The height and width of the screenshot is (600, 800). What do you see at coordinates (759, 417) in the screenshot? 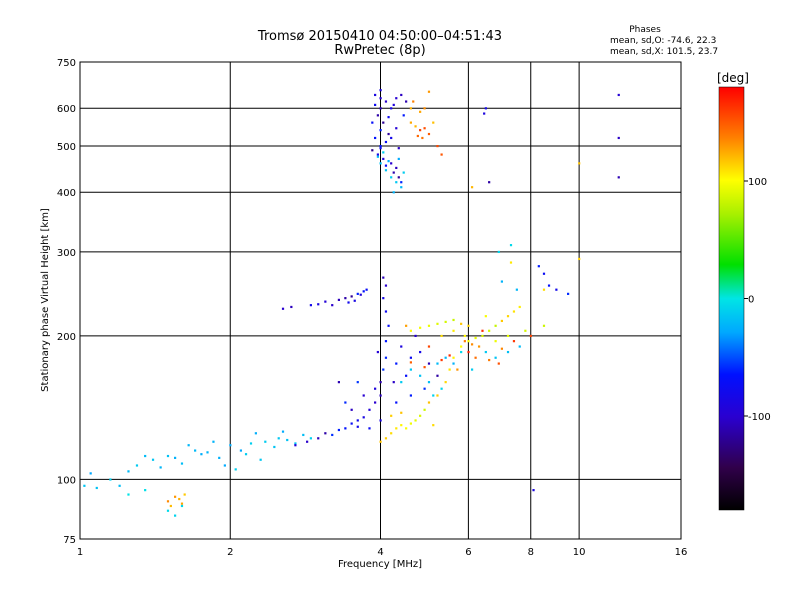
I see `colorbar-tick-label: -100` at bounding box center [759, 417].